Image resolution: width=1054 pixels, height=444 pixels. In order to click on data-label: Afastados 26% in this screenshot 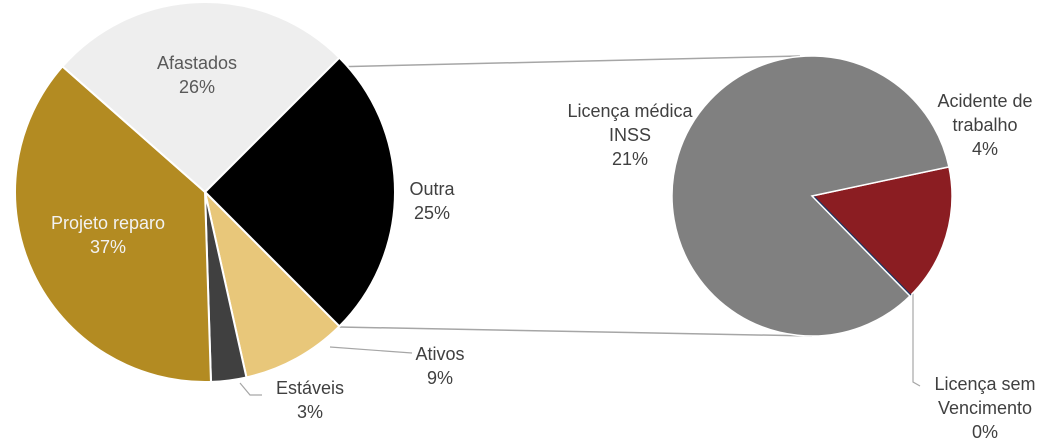, I will do `click(197, 75)`.